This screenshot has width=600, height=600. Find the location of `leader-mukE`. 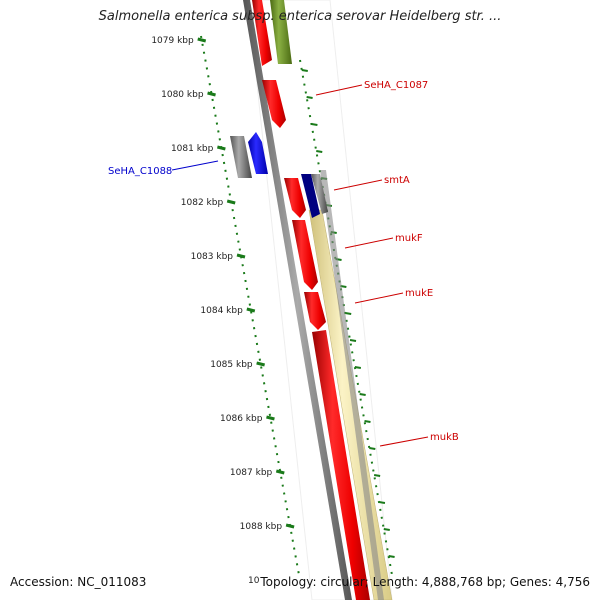

leader-mukE is located at coordinates (379, 298).